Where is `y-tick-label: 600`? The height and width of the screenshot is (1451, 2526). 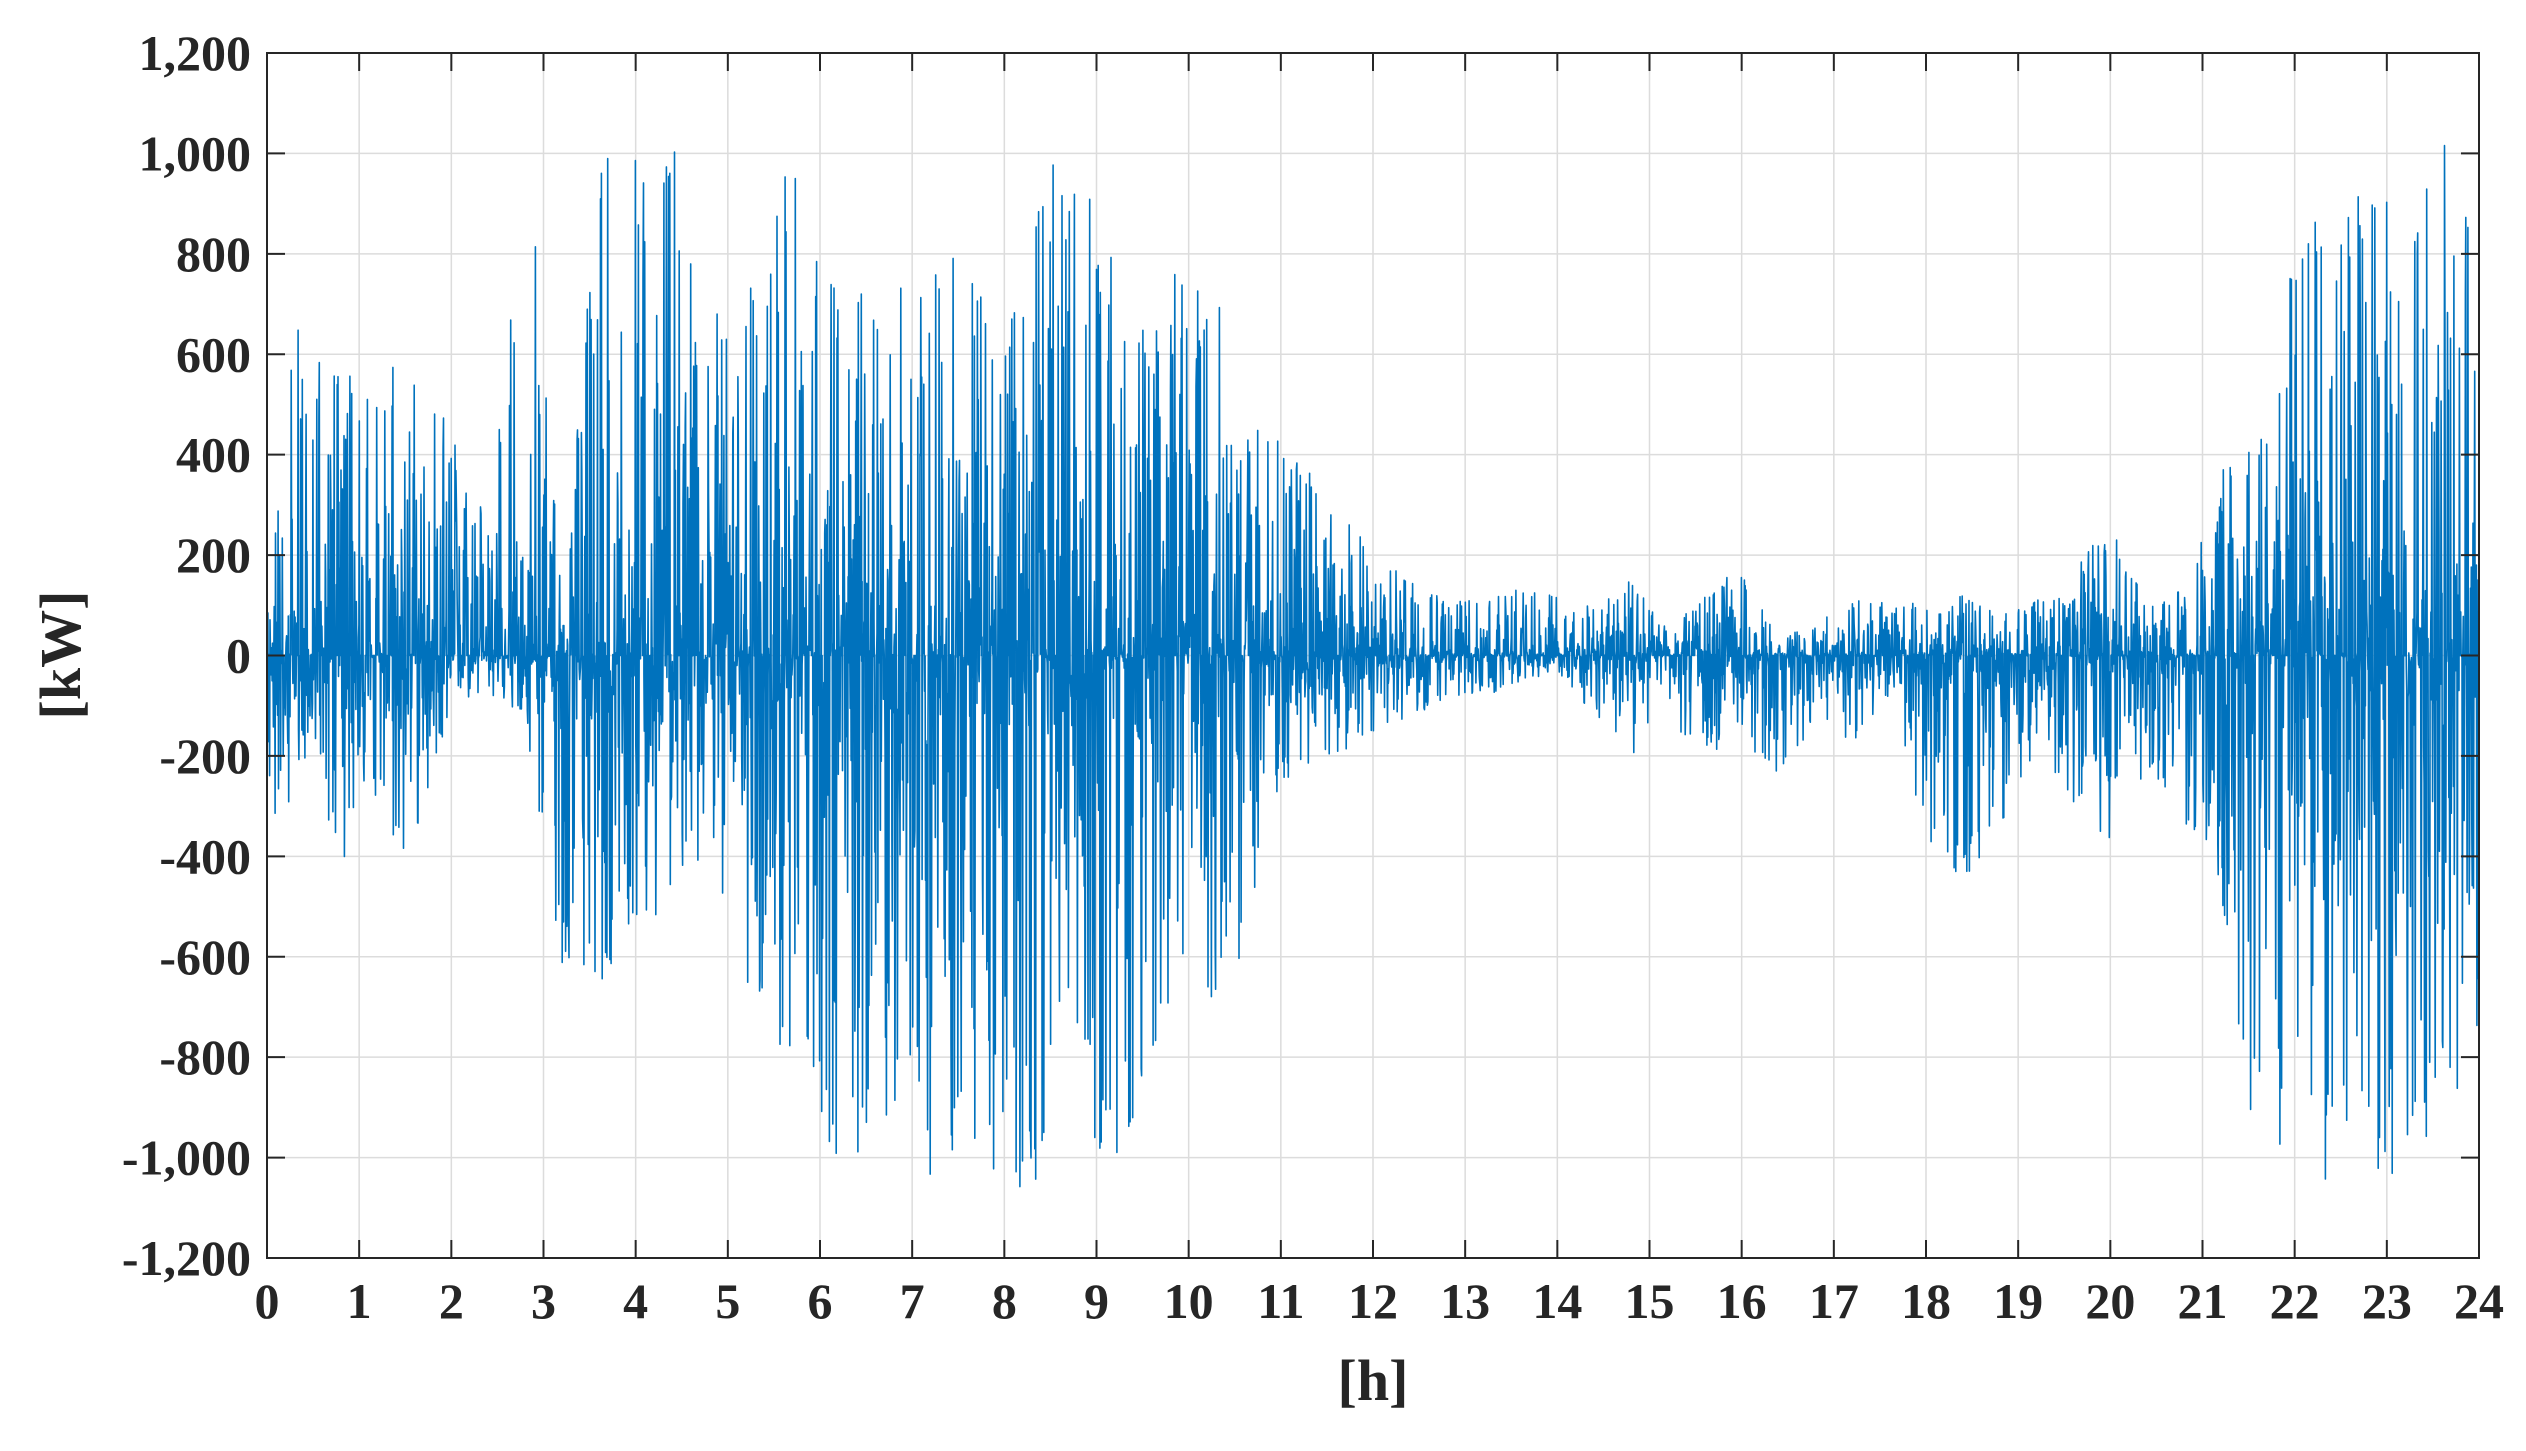
y-tick-label: 600 is located at coordinates (213, 354).